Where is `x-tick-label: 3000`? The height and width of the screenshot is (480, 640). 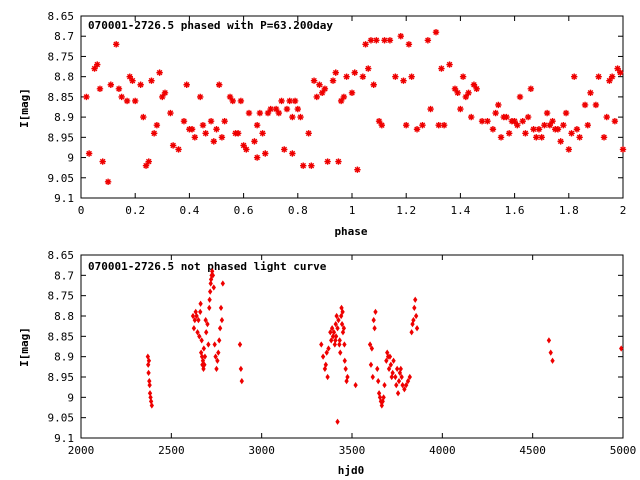 x-tick-label: 3000 is located at coordinates (261, 450).